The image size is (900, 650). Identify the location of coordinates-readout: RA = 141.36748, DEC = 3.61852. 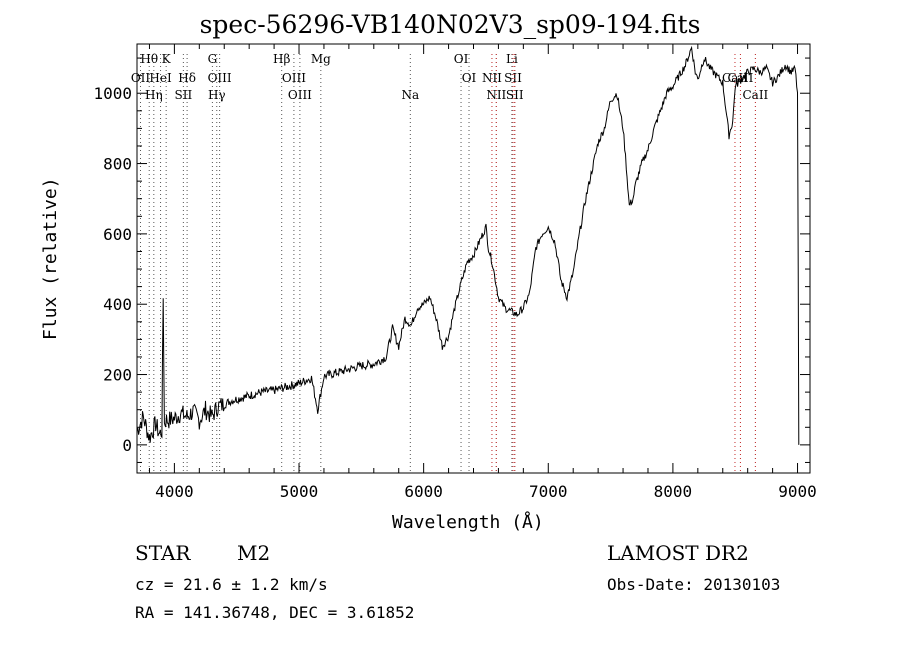
(275, 612).